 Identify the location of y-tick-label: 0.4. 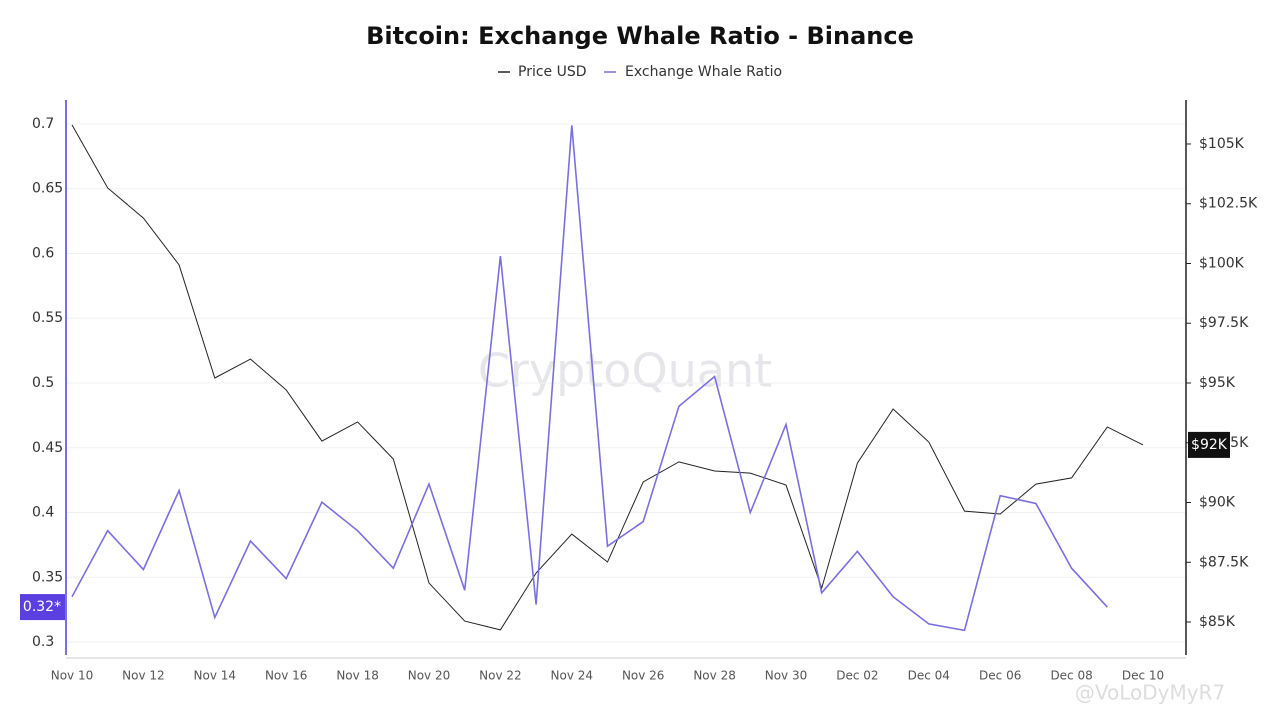
(43, 513).